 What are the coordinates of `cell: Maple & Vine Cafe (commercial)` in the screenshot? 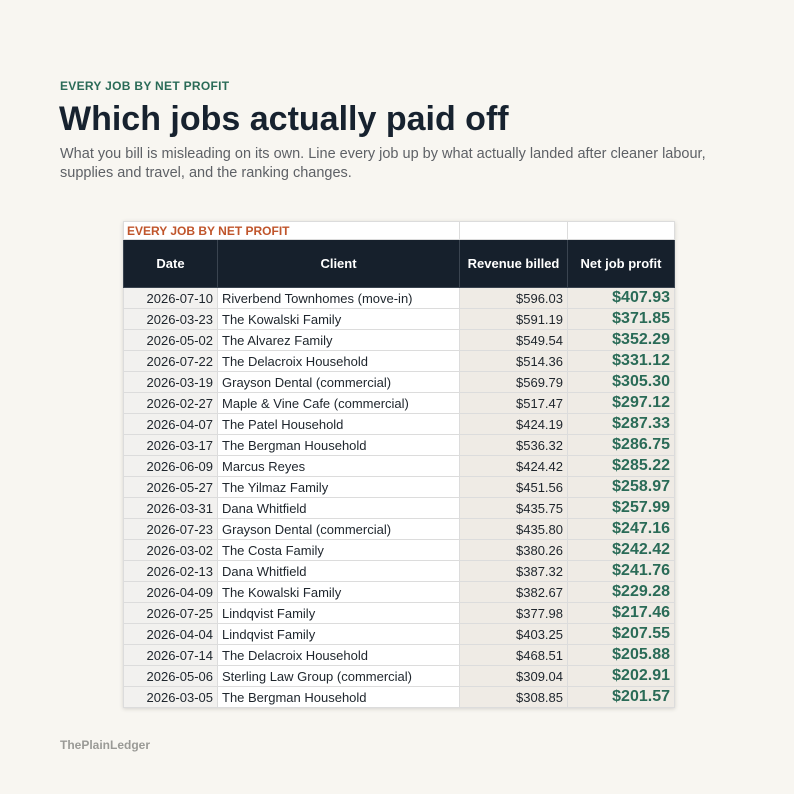 It's located at (338, 403).